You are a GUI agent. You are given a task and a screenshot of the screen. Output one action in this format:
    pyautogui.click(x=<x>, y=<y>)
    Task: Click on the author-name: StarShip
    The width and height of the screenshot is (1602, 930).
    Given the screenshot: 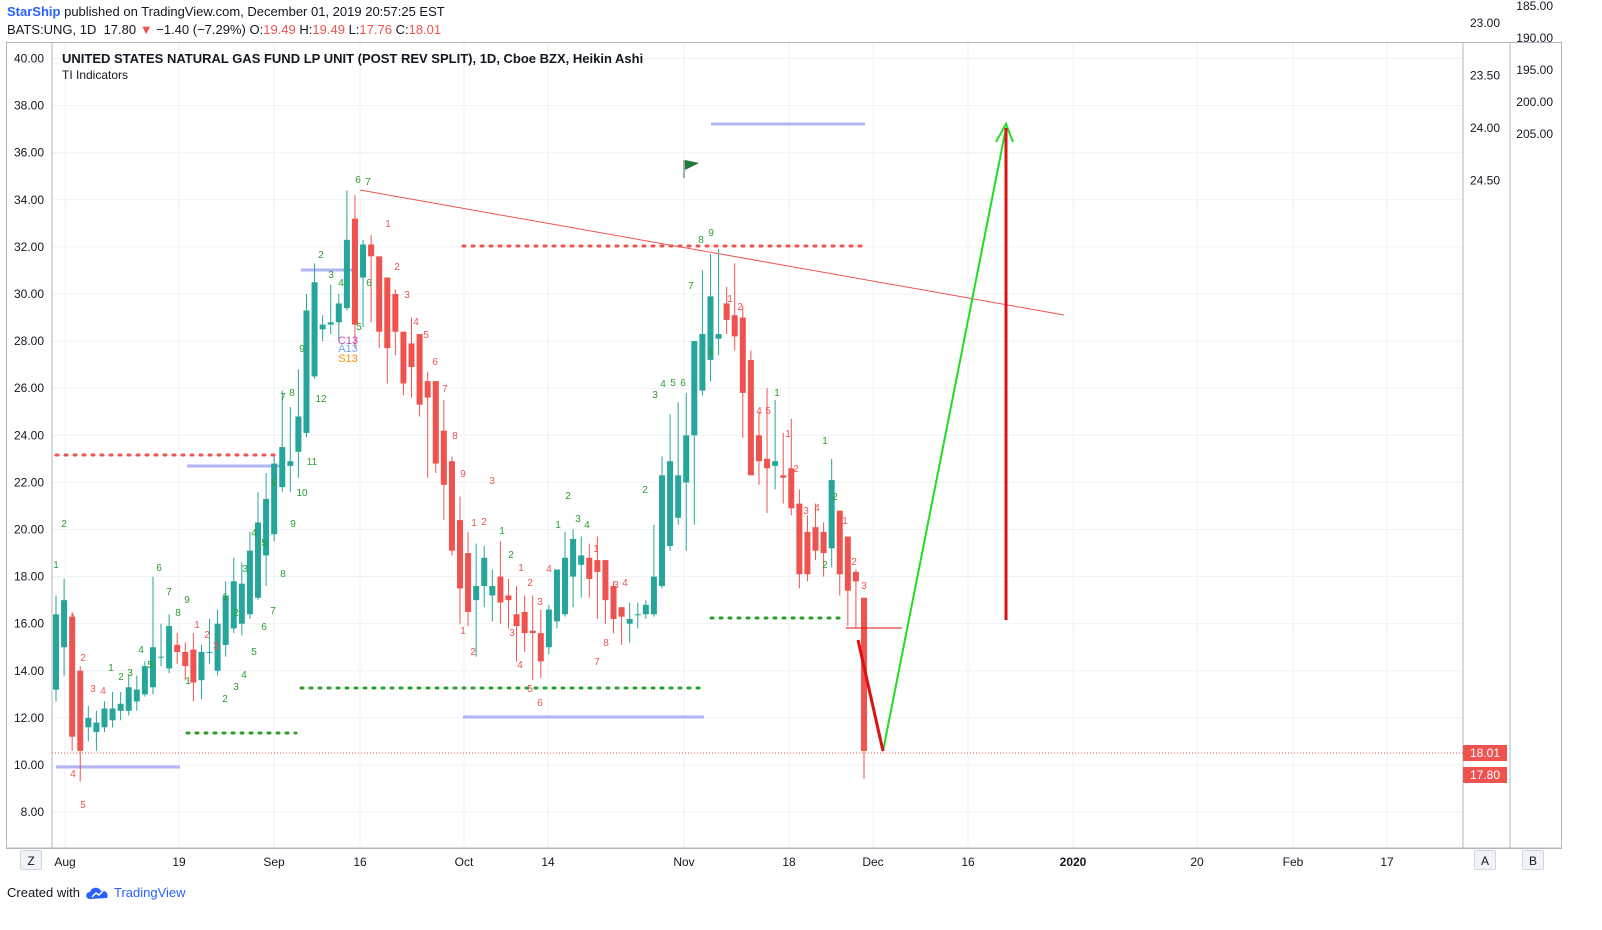 What is the action you would take?
    pyautogui.click(x=34, y=11)
    